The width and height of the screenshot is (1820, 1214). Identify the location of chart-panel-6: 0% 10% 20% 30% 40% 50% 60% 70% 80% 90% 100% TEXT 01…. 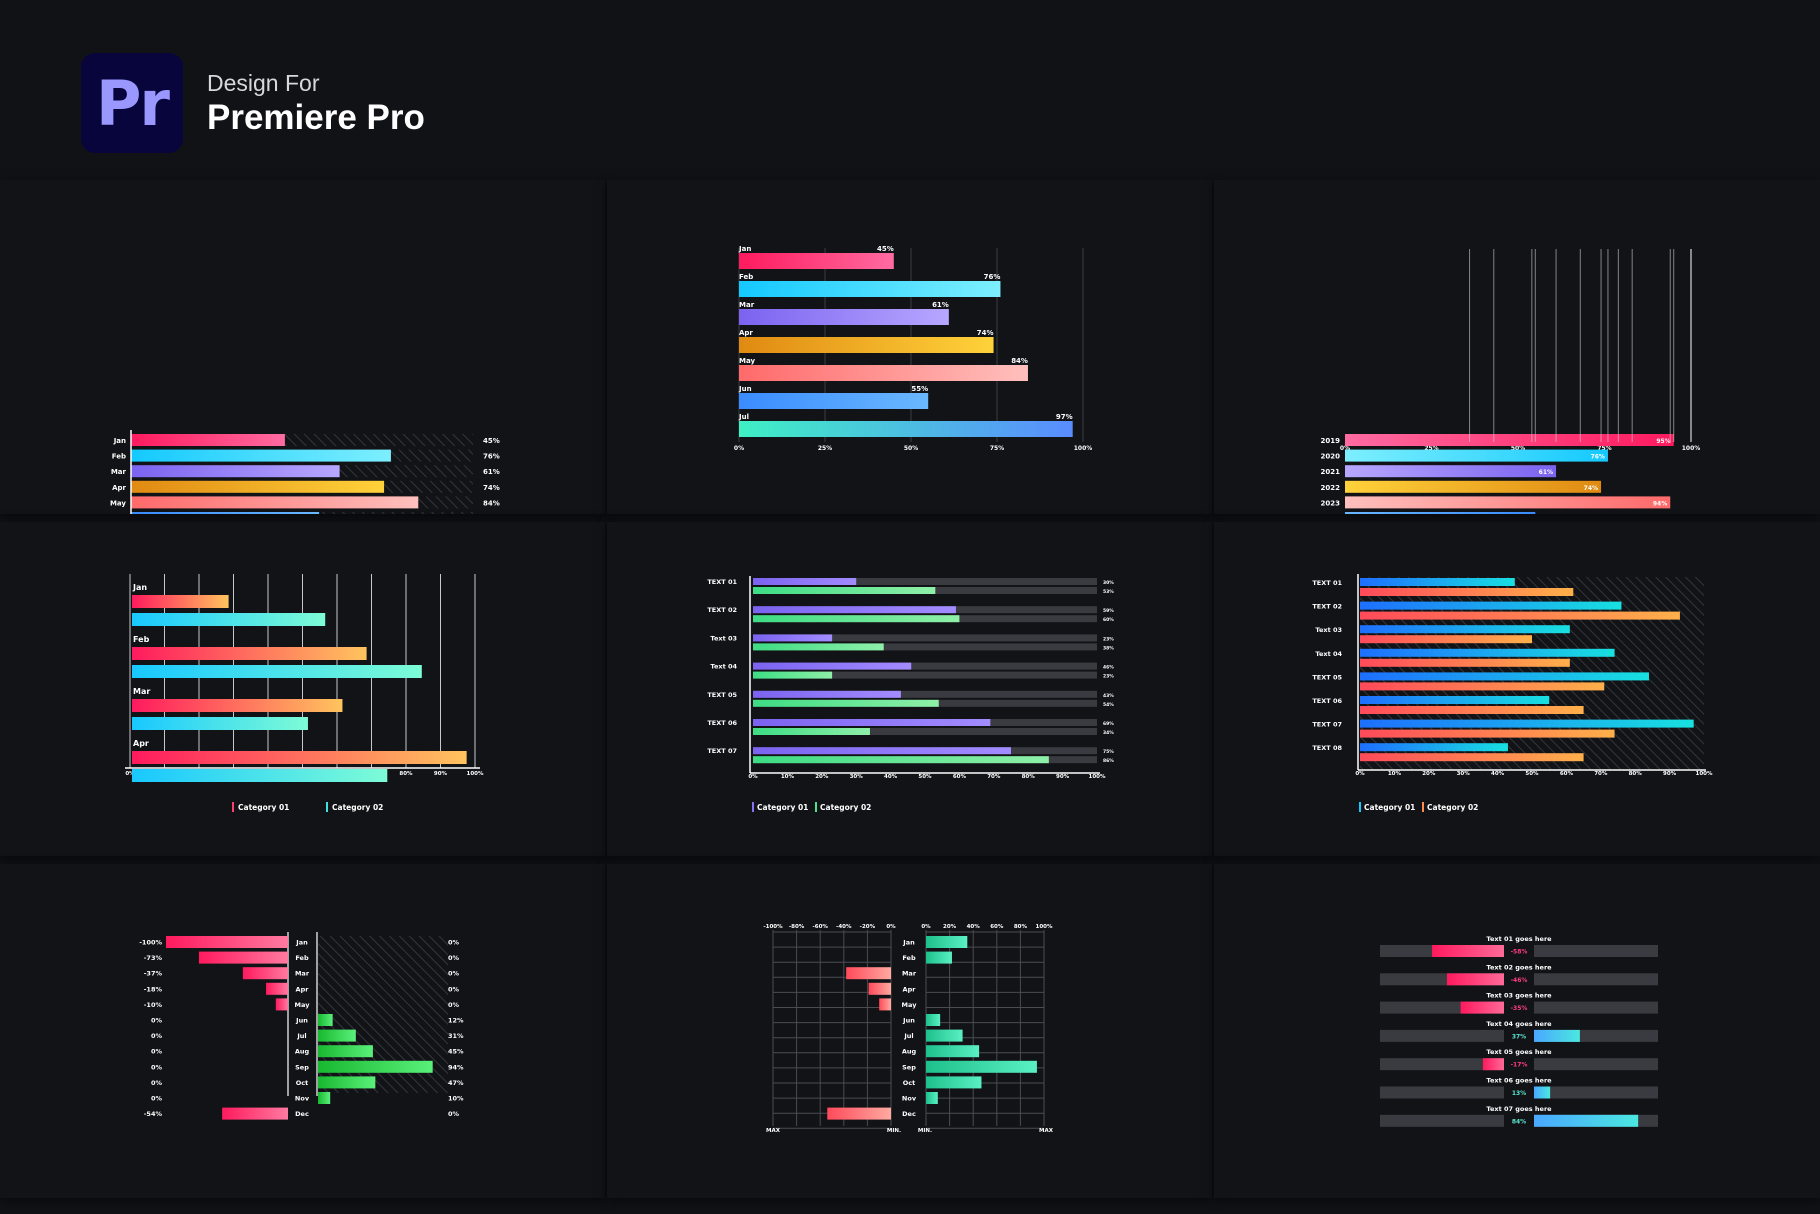
(1517, 689).